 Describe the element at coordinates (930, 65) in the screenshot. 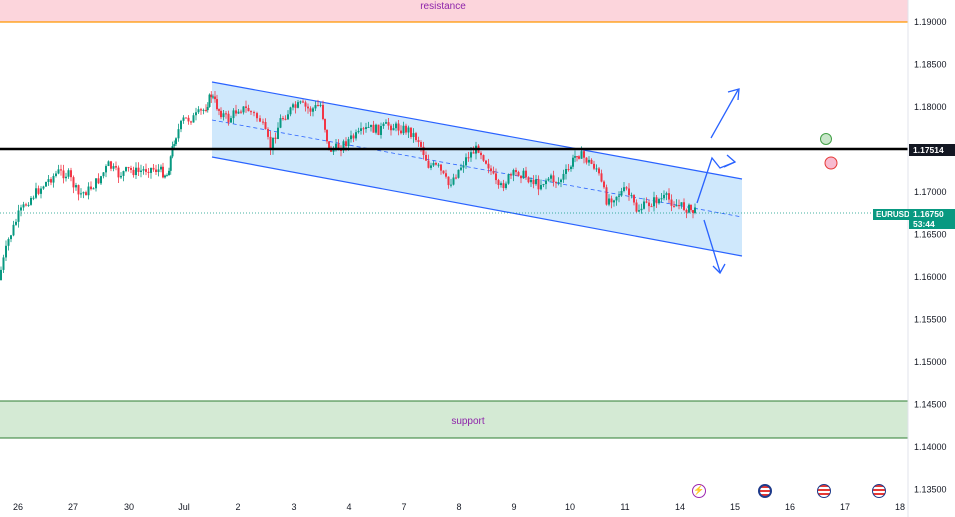

I see `price-tick-label: 1.18500` at that location.